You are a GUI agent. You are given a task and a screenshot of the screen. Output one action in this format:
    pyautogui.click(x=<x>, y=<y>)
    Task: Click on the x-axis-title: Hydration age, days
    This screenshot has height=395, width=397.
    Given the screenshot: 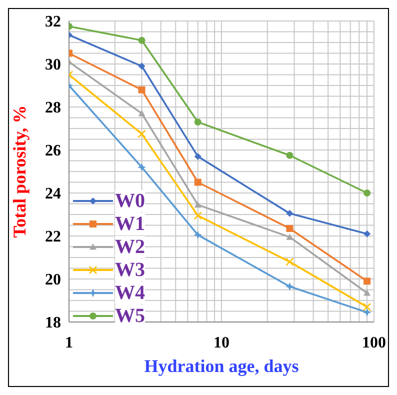 What is the action you would take?
    pyautogui.click(x=221, y=366)
    